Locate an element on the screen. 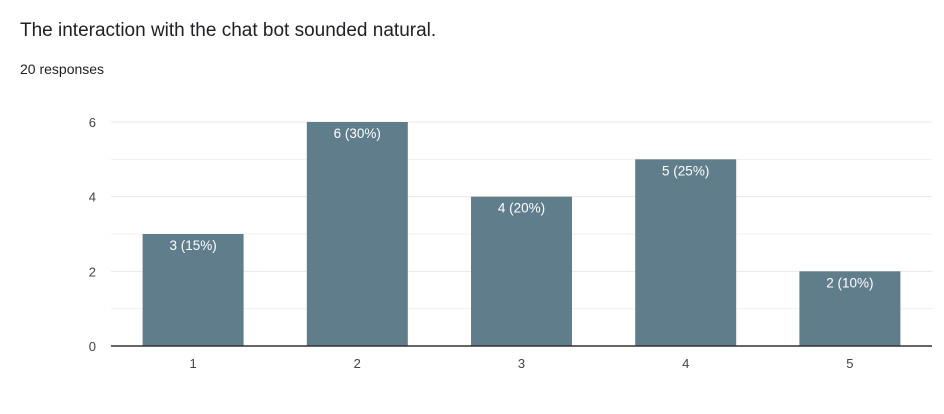  x-tick-label: 4 is located at coordinates (685, 363).